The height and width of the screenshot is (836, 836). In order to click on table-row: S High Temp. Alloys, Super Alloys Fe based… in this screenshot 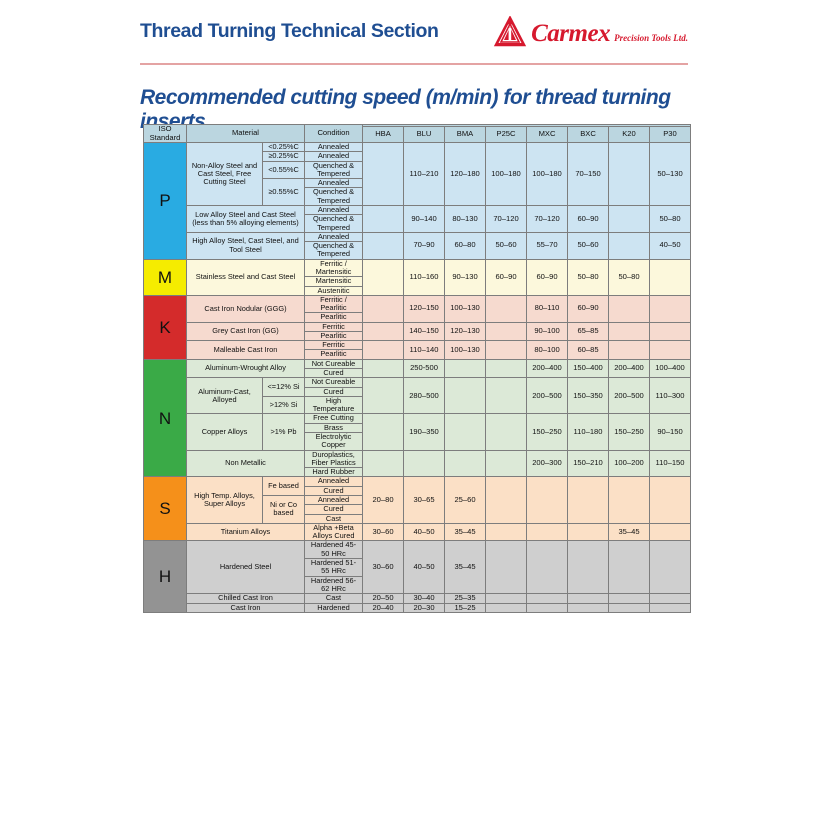, I will do `click(417, 509)`.